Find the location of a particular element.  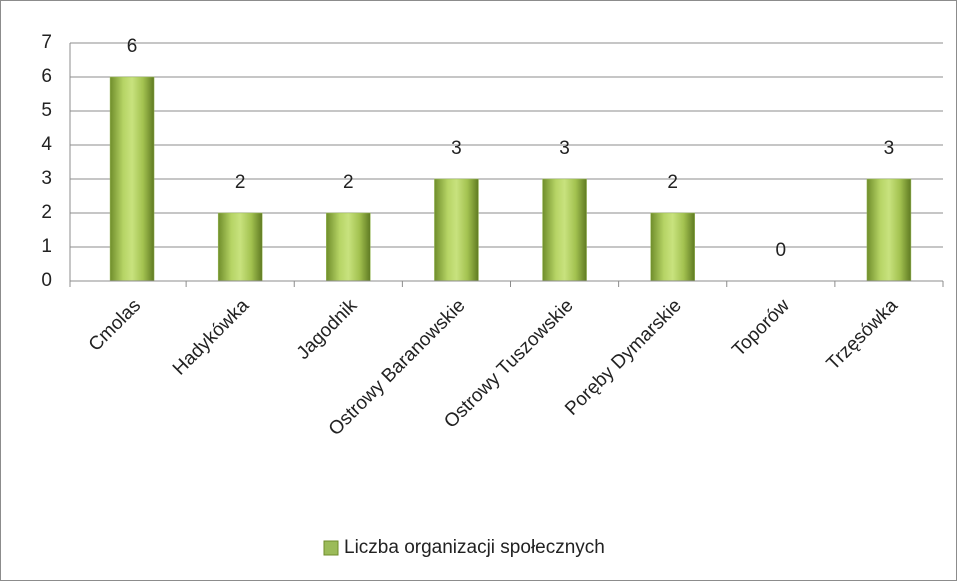

legend-swatch is located at coordinates (331, 548).